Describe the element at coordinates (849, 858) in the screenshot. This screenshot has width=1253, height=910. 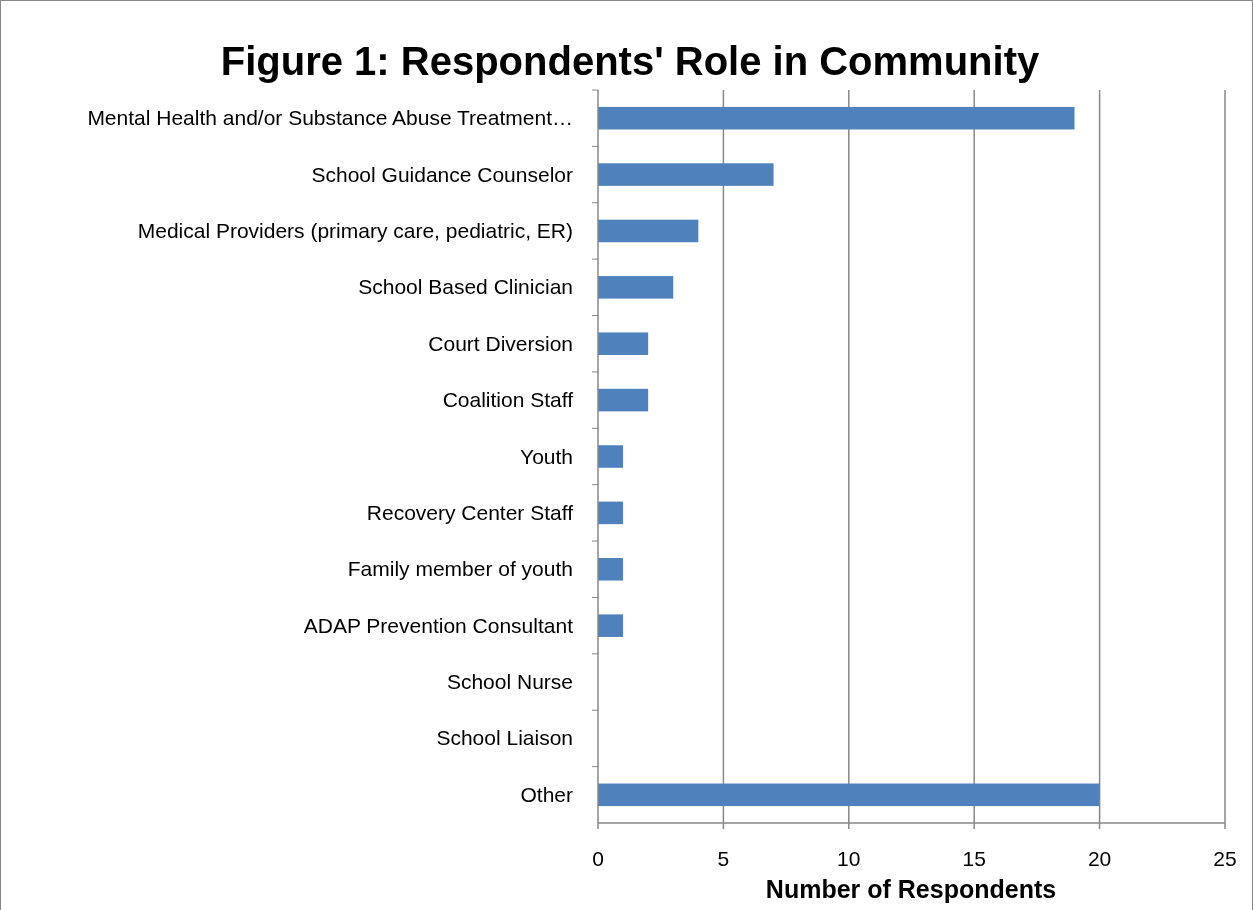
I see `x-tick-label: 10` at that location.